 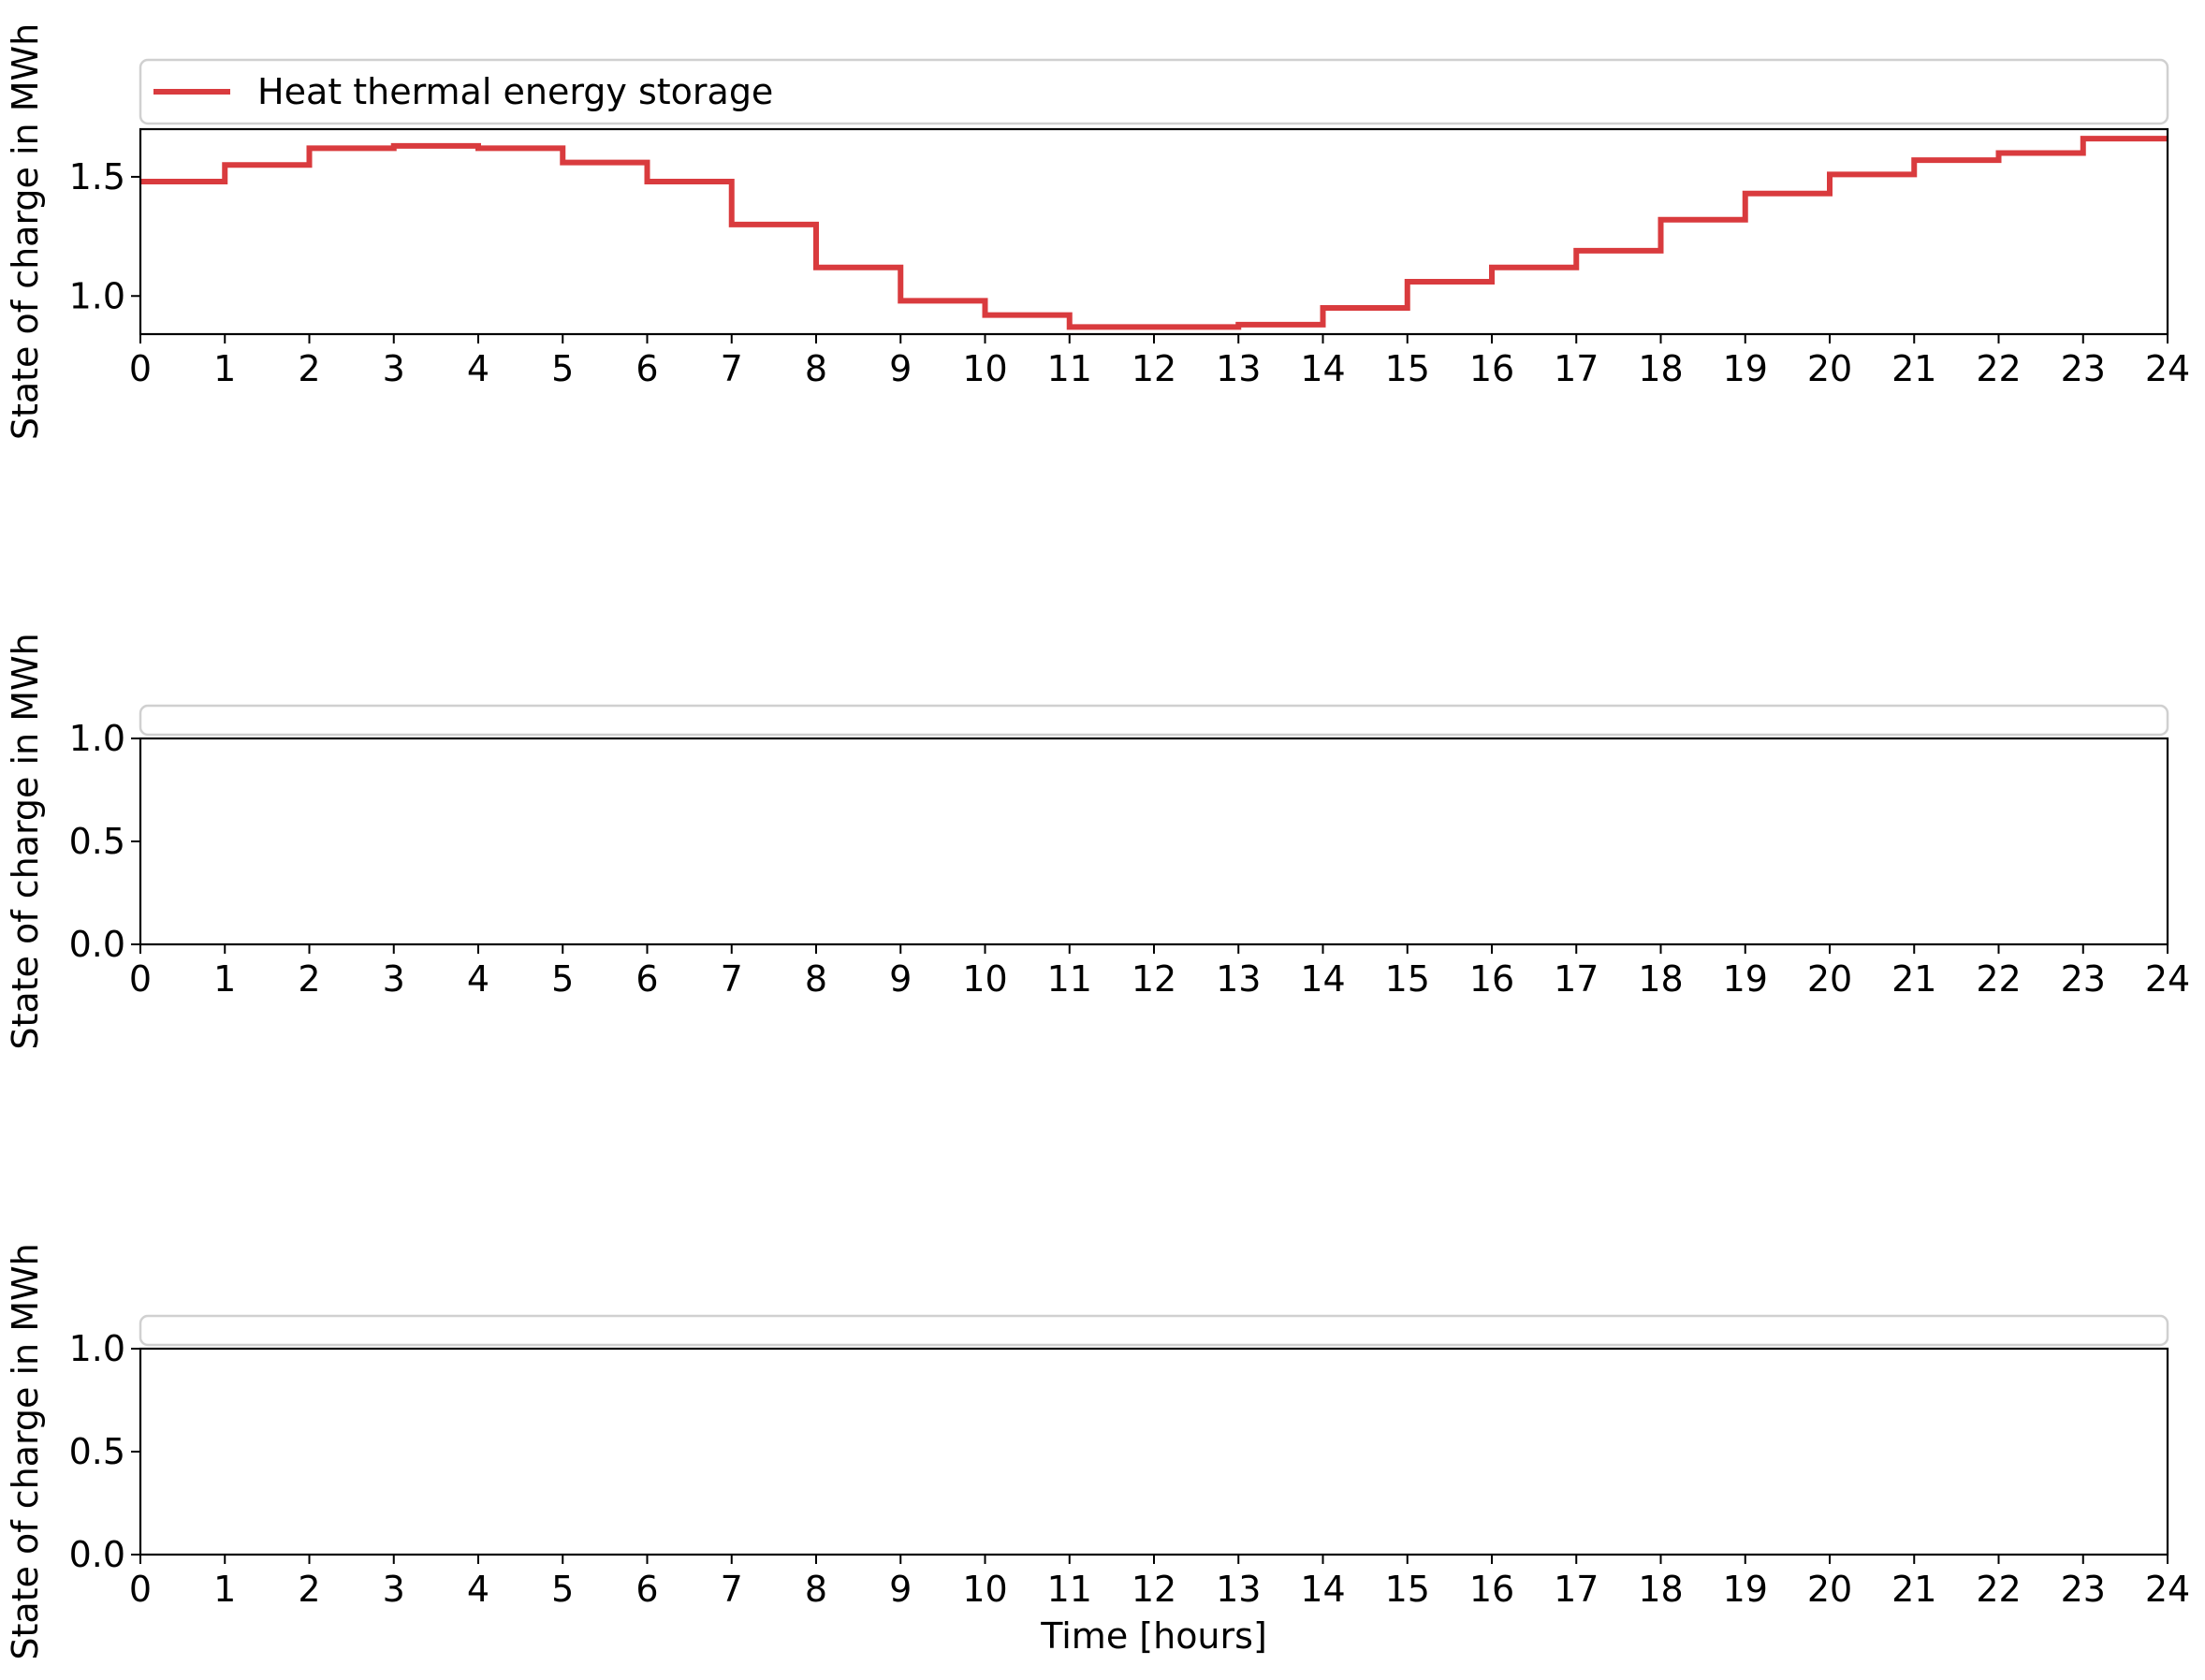 What do you see at coordinates (515, 91) in the screenshot?
I see `legend-label: Heat thermal energy storage` at bounding box center [515, 91].